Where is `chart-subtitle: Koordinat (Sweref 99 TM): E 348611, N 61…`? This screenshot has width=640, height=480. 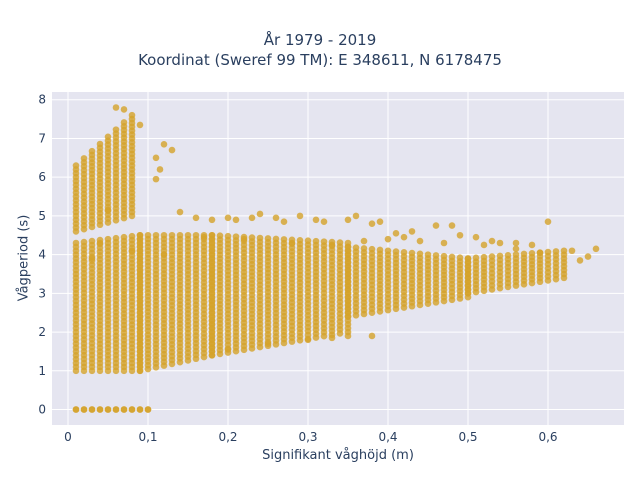 chart-subtitle: Koordinat (Sweref 99 TM): E 348611, N 61… is located at coordinates (320, 60).